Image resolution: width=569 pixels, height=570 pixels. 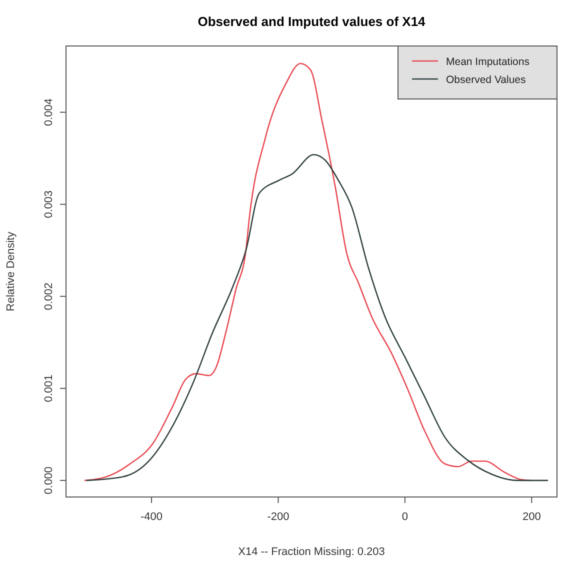 What do you see at coordinates (278, 517) in the screenshot?
I see `x-tick-label: -200` at bounding box center [278, 517].